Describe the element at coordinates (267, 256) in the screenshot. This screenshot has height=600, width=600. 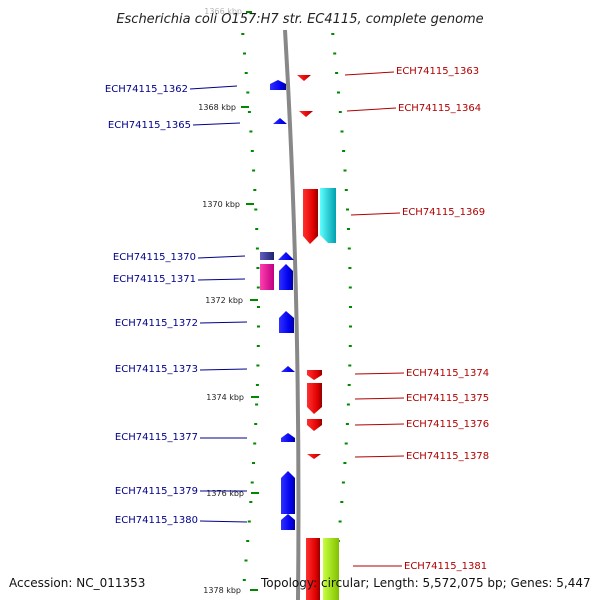
I see `gene-1370-block` at that location.